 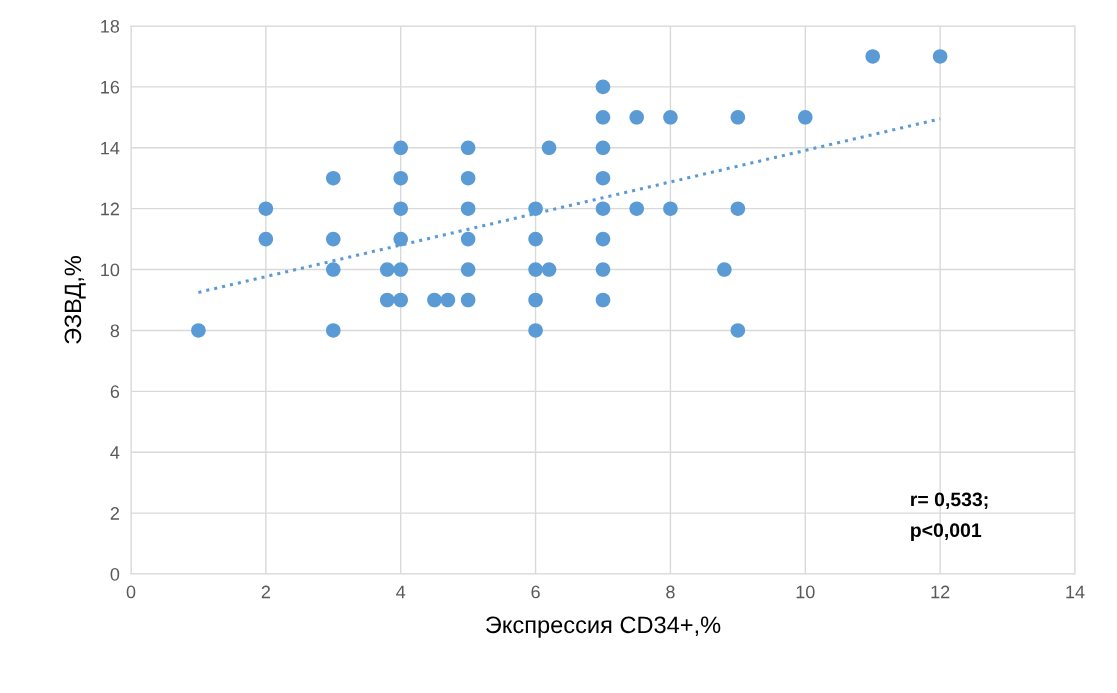 What do you see at coordinates (670, 592) in the screenshot?
I see `x-tick-label: 8` at bounding box center [670, 592].